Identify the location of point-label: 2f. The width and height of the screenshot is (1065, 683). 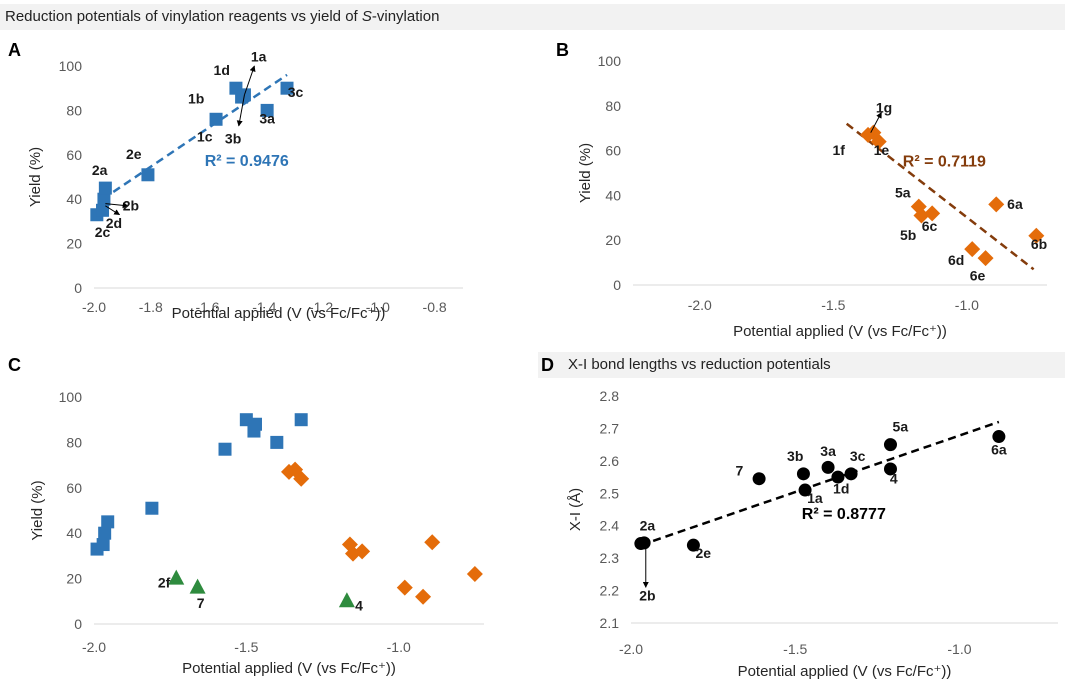
(164, 583).